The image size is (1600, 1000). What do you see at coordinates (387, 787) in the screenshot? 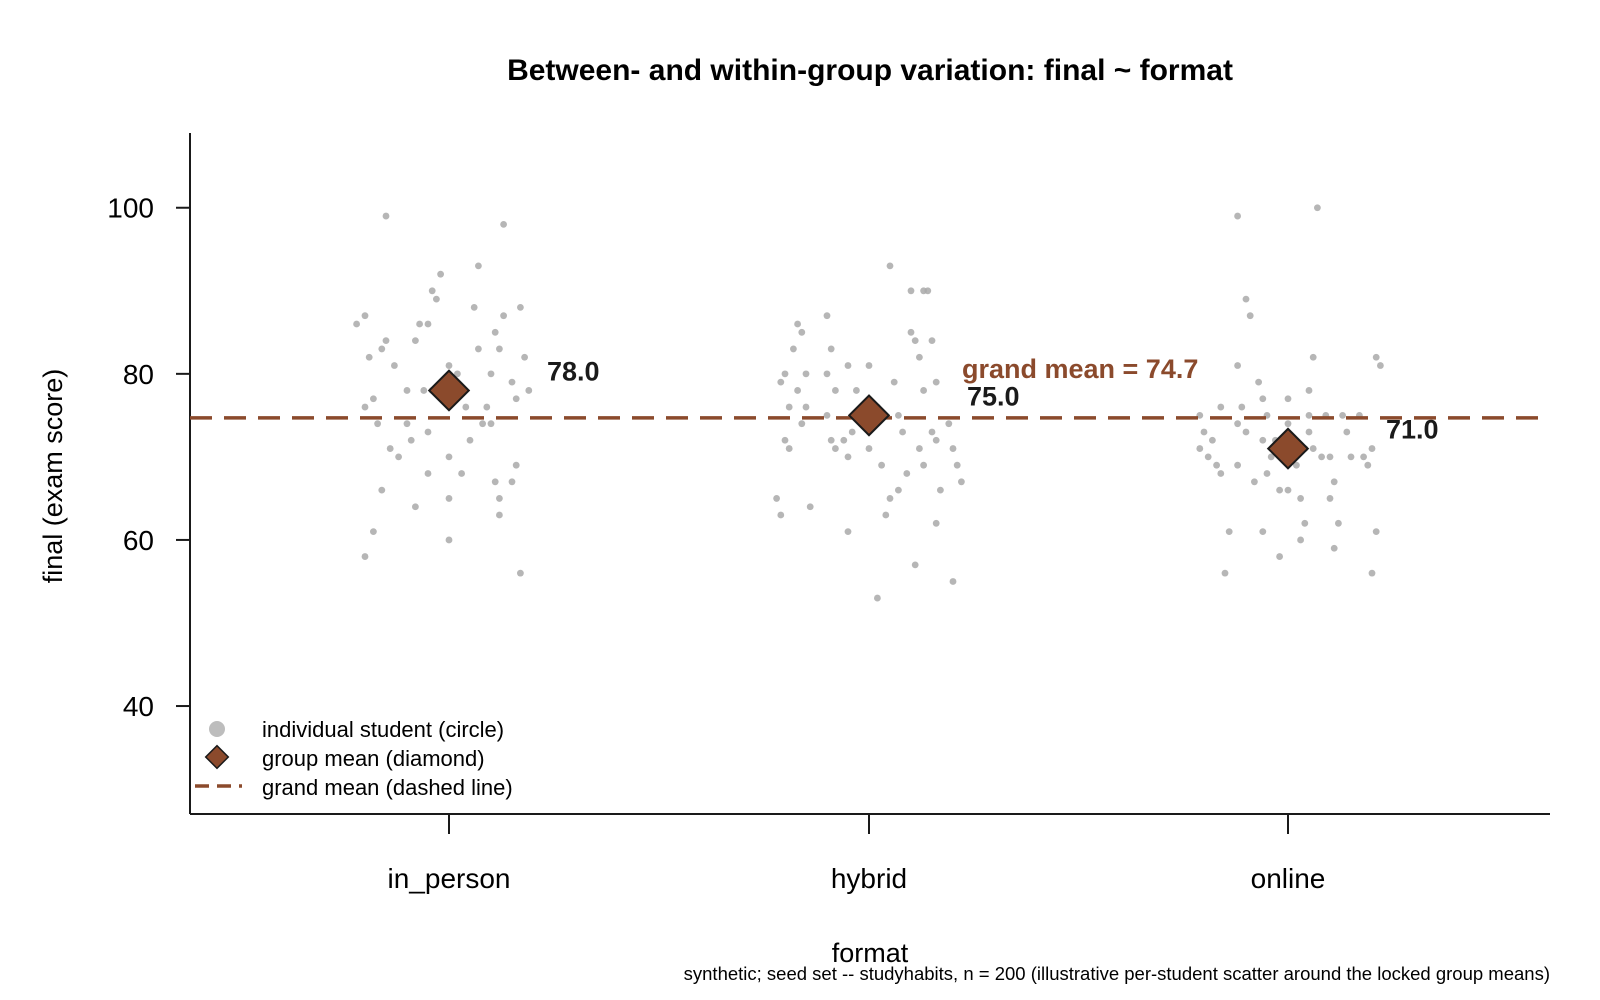
I see `legend-label-grand-mean: grand mean (dashed line)` at bounding box center [387, 787].